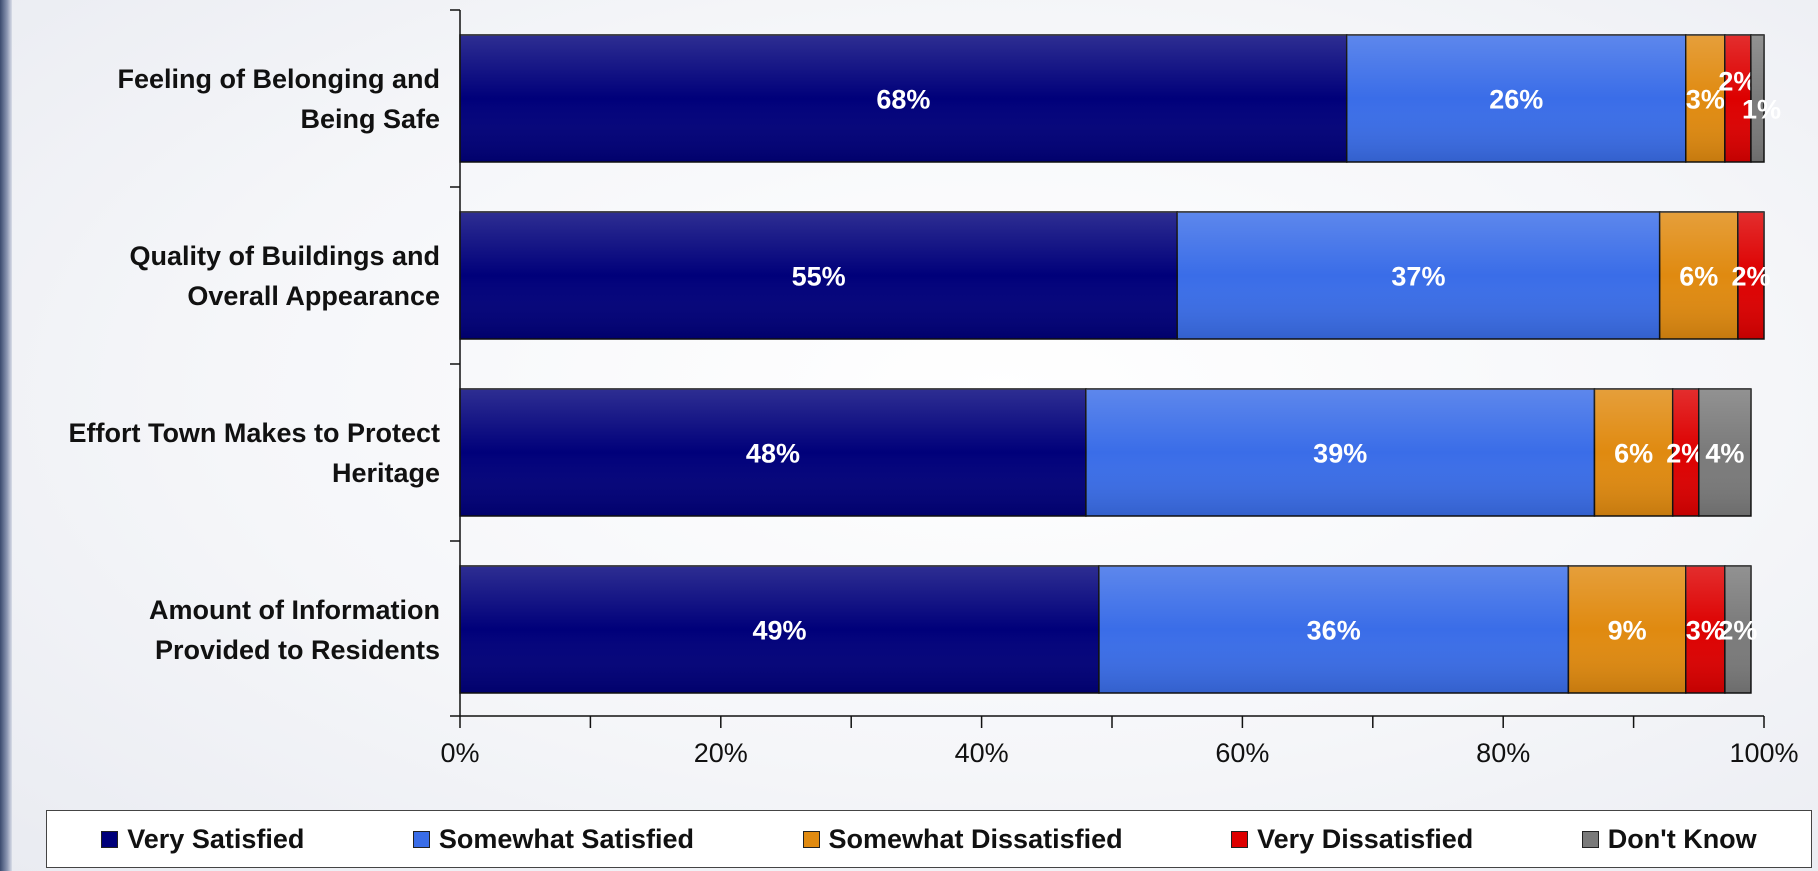 Image resolution: width=1818 pixels, height=871 pixels. What do you see at coordinates (216, 838) in the screenshot?
I see `legend-label: Very Satisfied` at bounding box center [216, 838].